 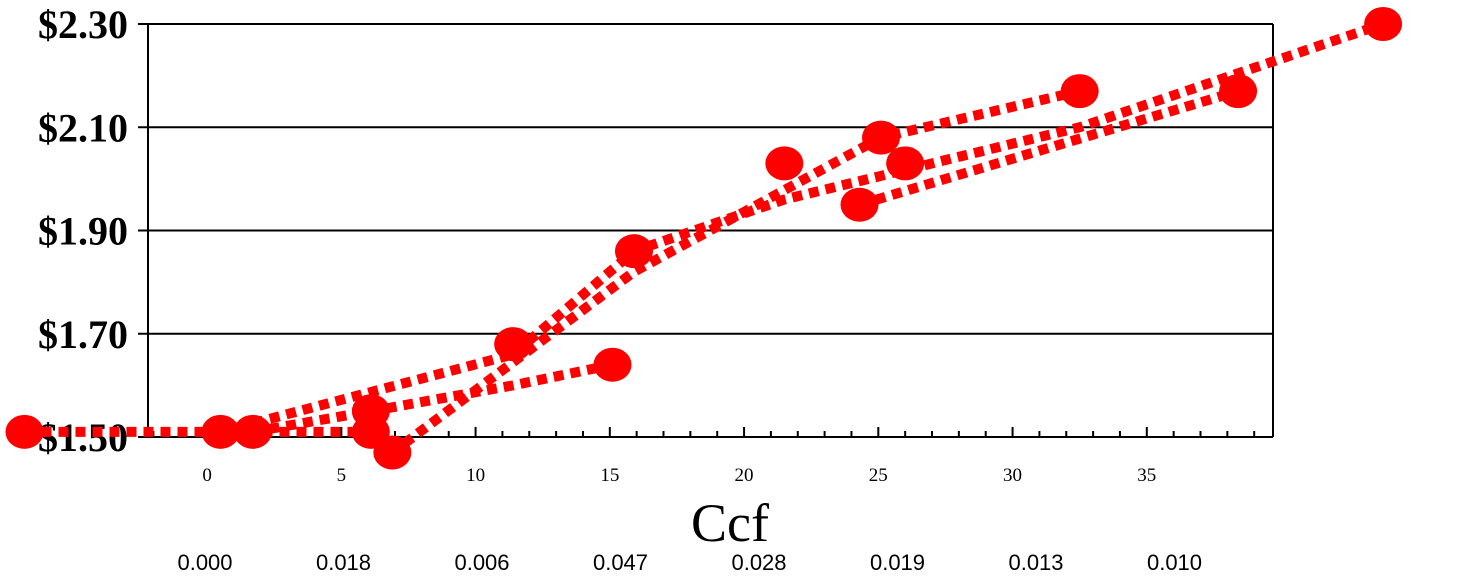 I want to click on secondary-label: 0.006, so click(x=481, y=562).